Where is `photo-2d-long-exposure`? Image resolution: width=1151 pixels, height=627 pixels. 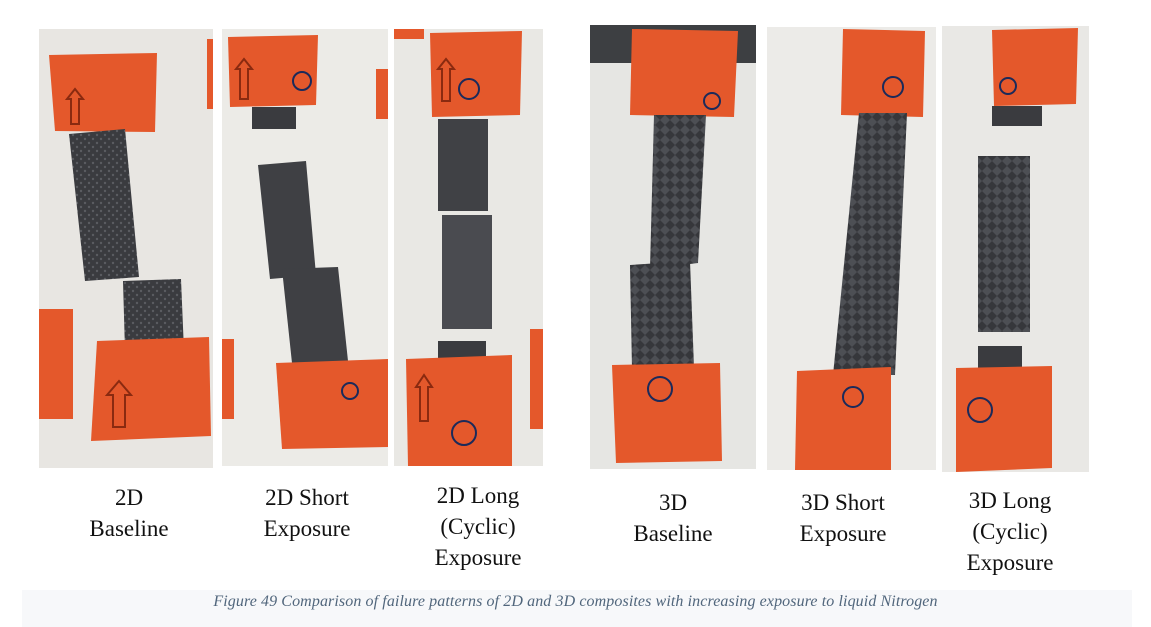 photo-2d-long-exposure is located at coordinates (468, 247).